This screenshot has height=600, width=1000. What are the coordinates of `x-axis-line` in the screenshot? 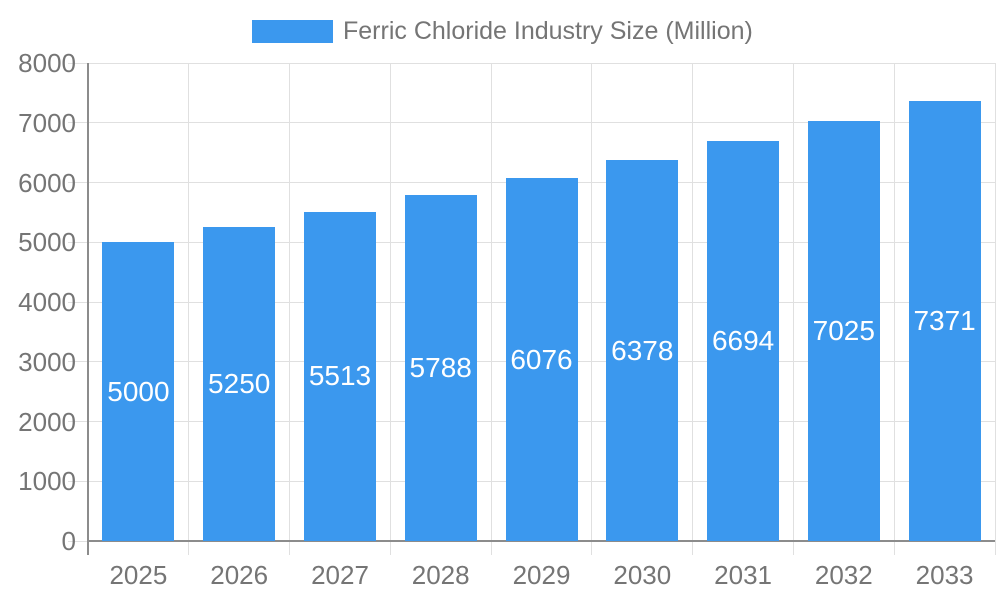 It's located at (541, 541).